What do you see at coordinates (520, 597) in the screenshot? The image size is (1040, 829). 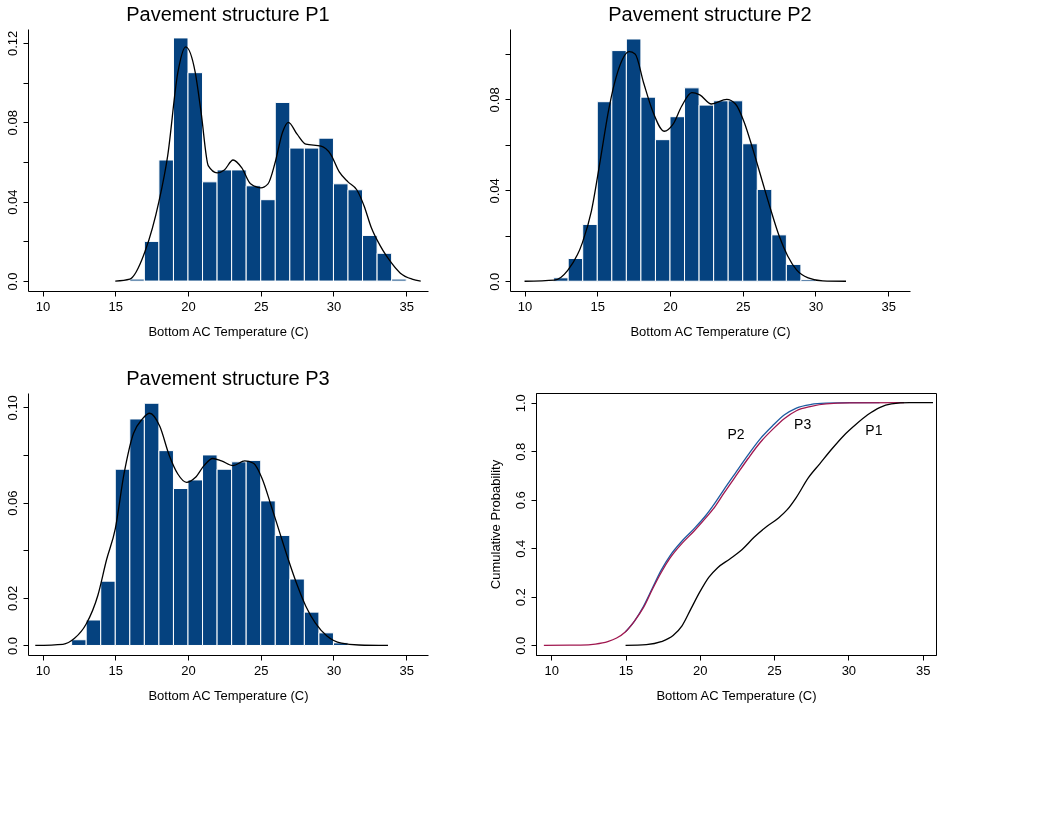 I see `y-tick-label: 0.2` at bounding box center [520, 597].